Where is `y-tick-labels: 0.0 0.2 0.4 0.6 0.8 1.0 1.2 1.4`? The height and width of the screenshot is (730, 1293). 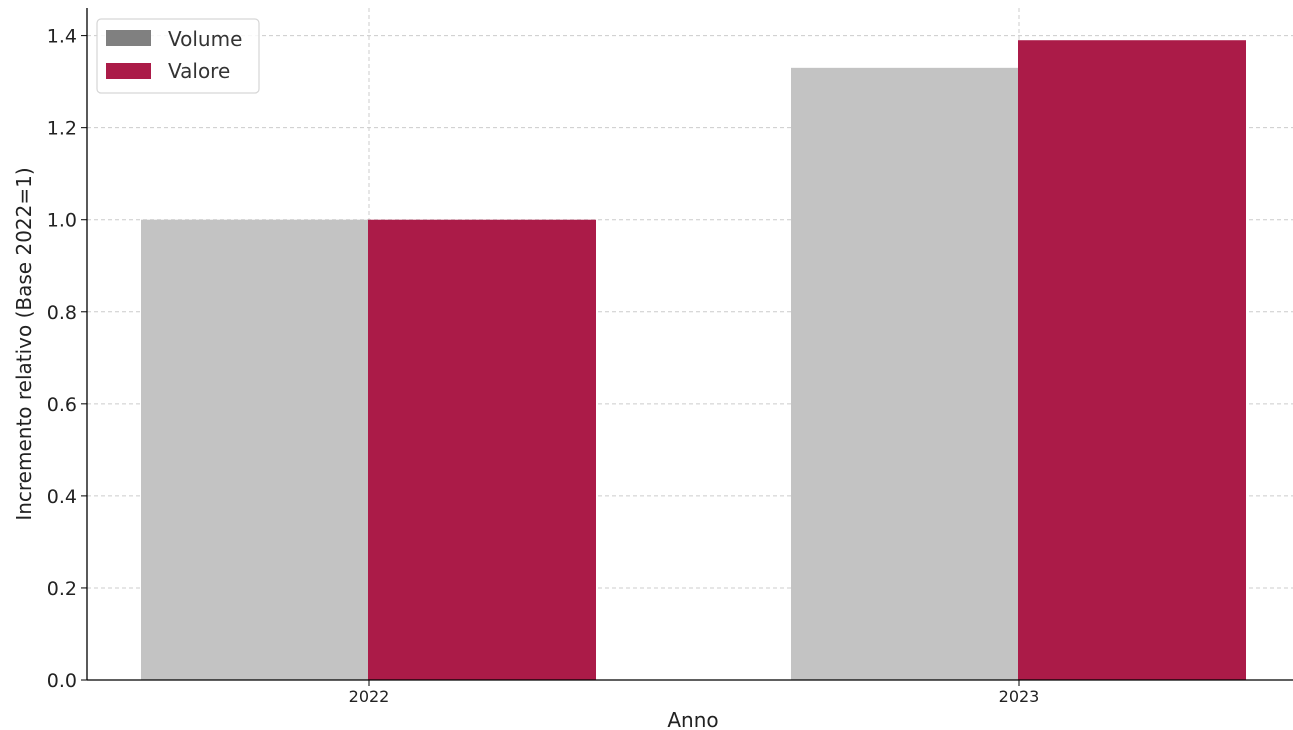
y-tick-labels: 0.0 0.2 0.4 0.6 0.8 1.0 1.2 1.4 is located at coordinates (62, 359).